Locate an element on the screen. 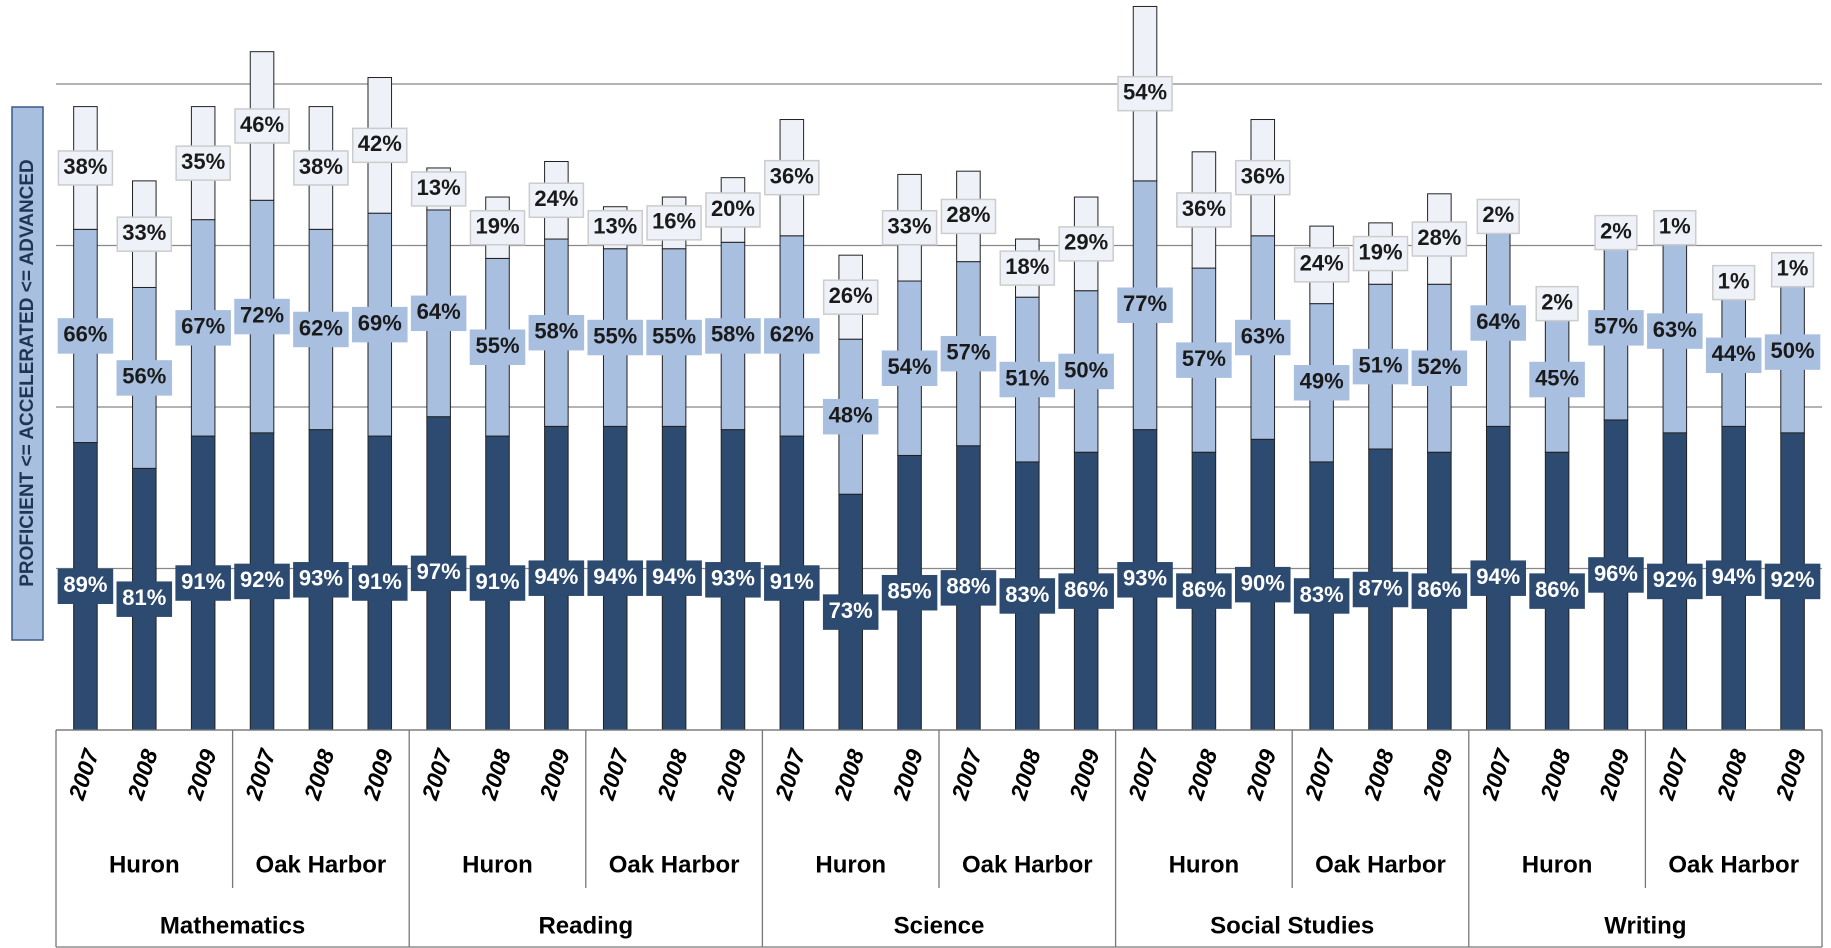  value-label: 87% is located at coordinates (1380, 587).